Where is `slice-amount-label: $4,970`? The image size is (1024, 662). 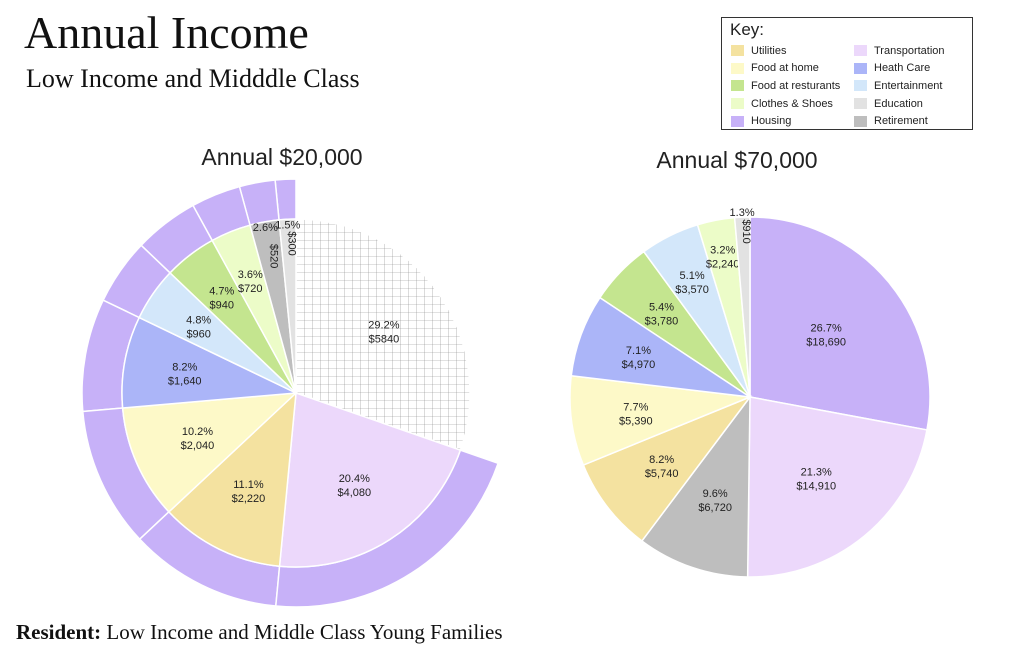
slice-amount-label: $4,970 is located at coordinates (639, 365).